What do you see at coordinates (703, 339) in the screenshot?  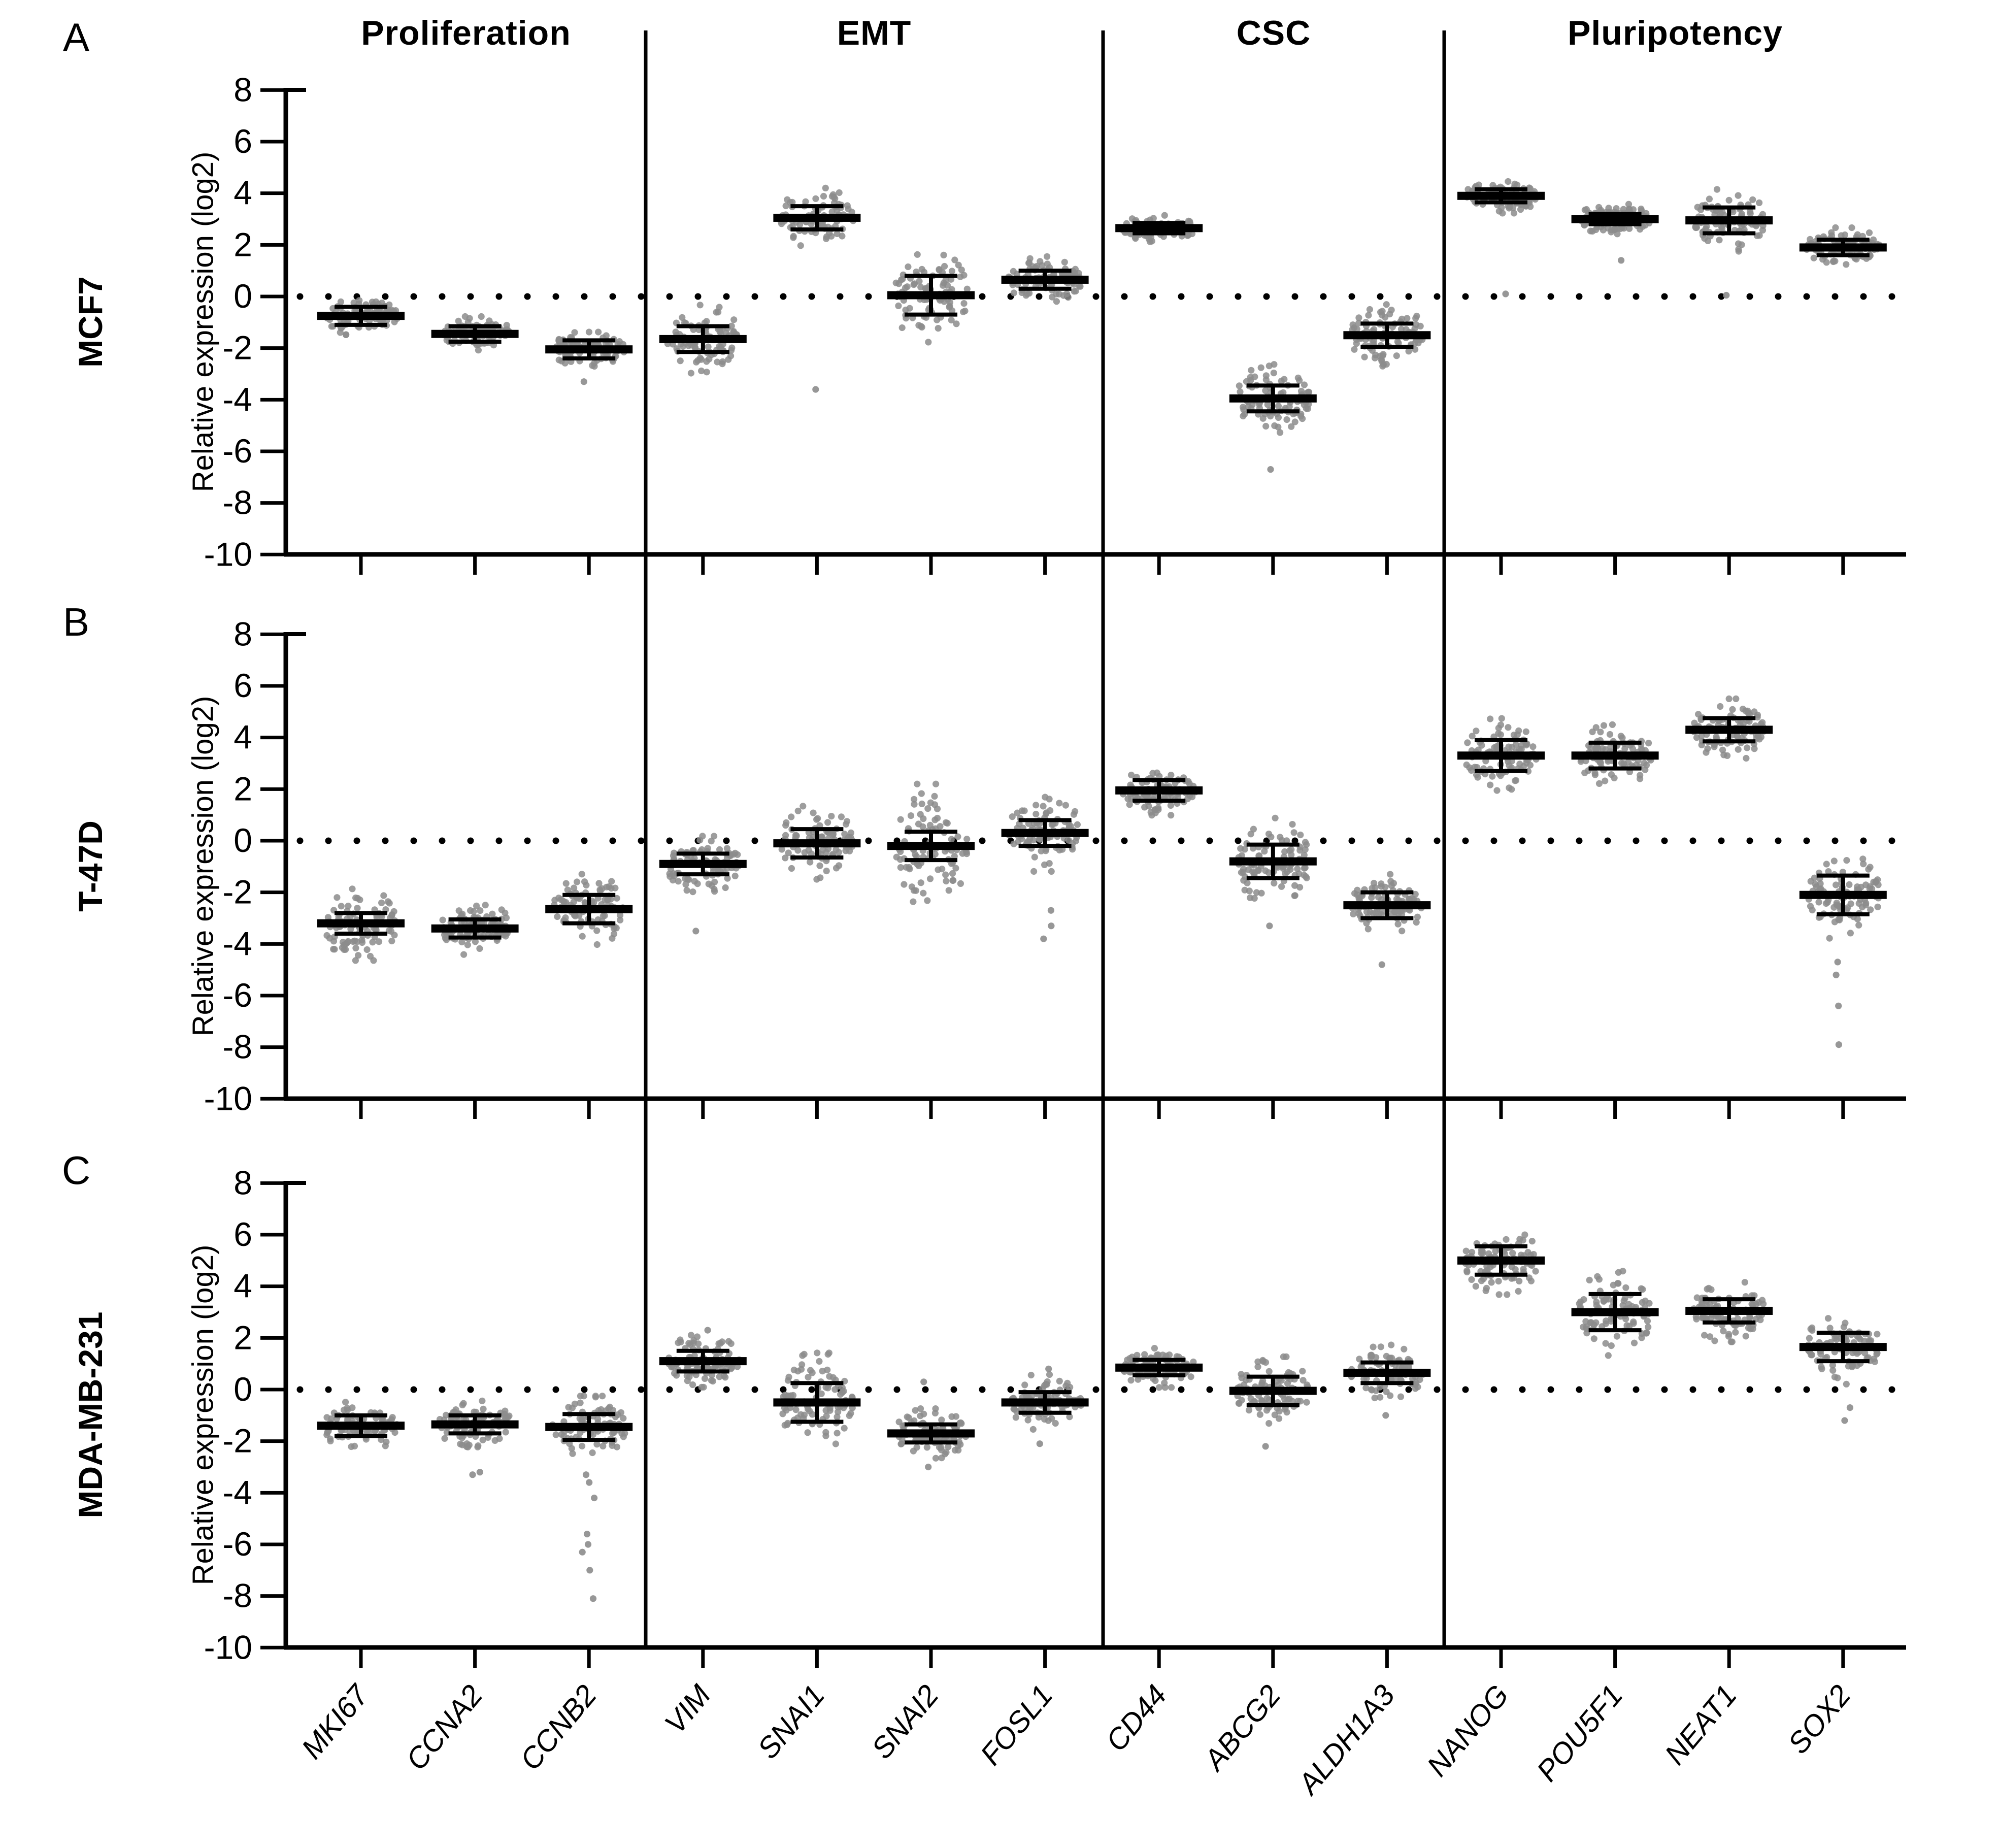 I see `median-bar-VIM` at bounding box center [703, 339].